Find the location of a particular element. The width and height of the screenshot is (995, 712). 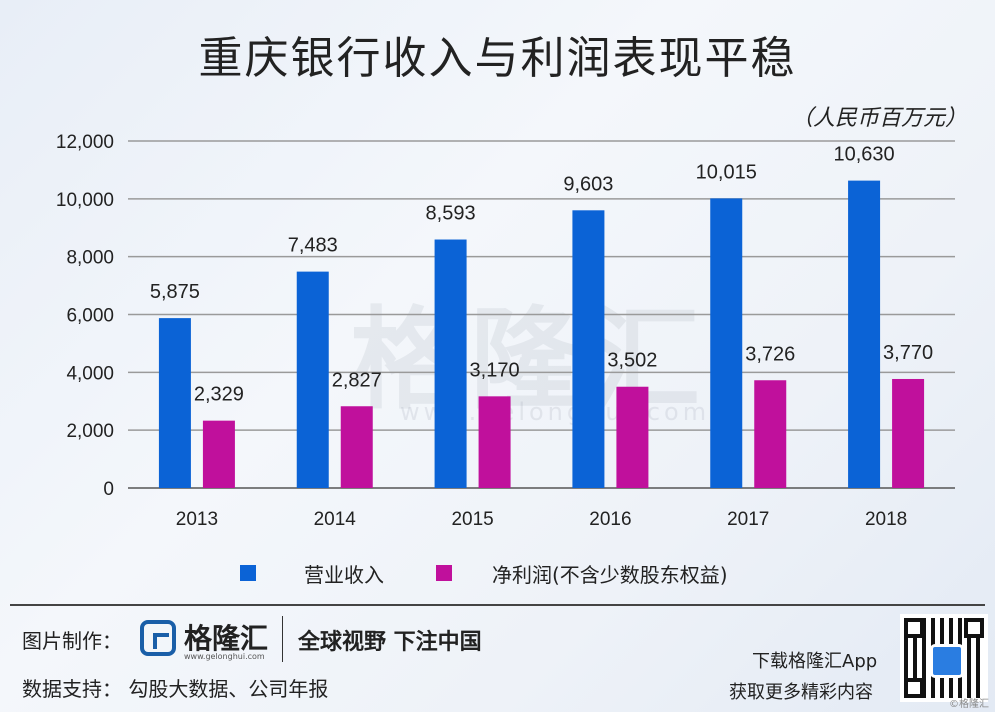

data-label: 10,015 is located at coordinates (726, 172).